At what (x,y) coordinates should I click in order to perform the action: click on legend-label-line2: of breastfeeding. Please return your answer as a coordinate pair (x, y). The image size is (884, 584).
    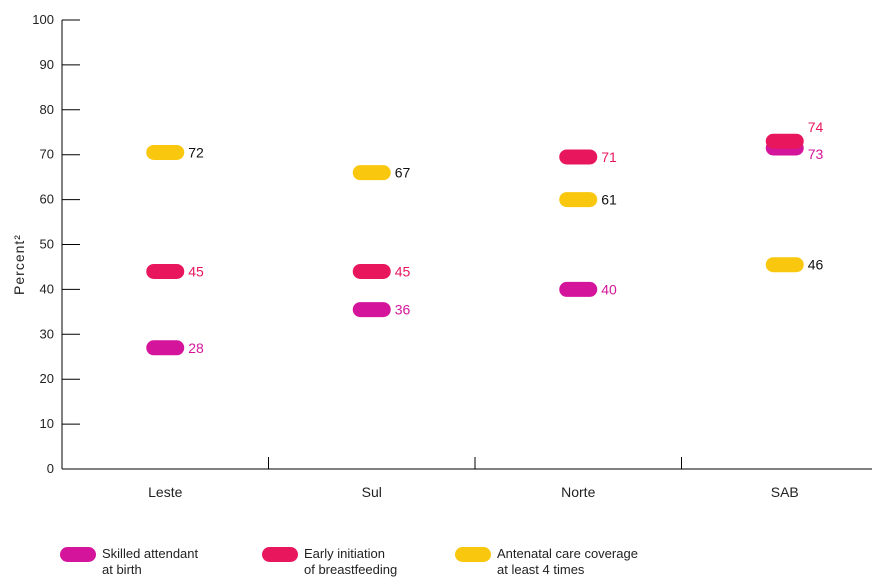
    Looking at the image, I should click on (351, 569).